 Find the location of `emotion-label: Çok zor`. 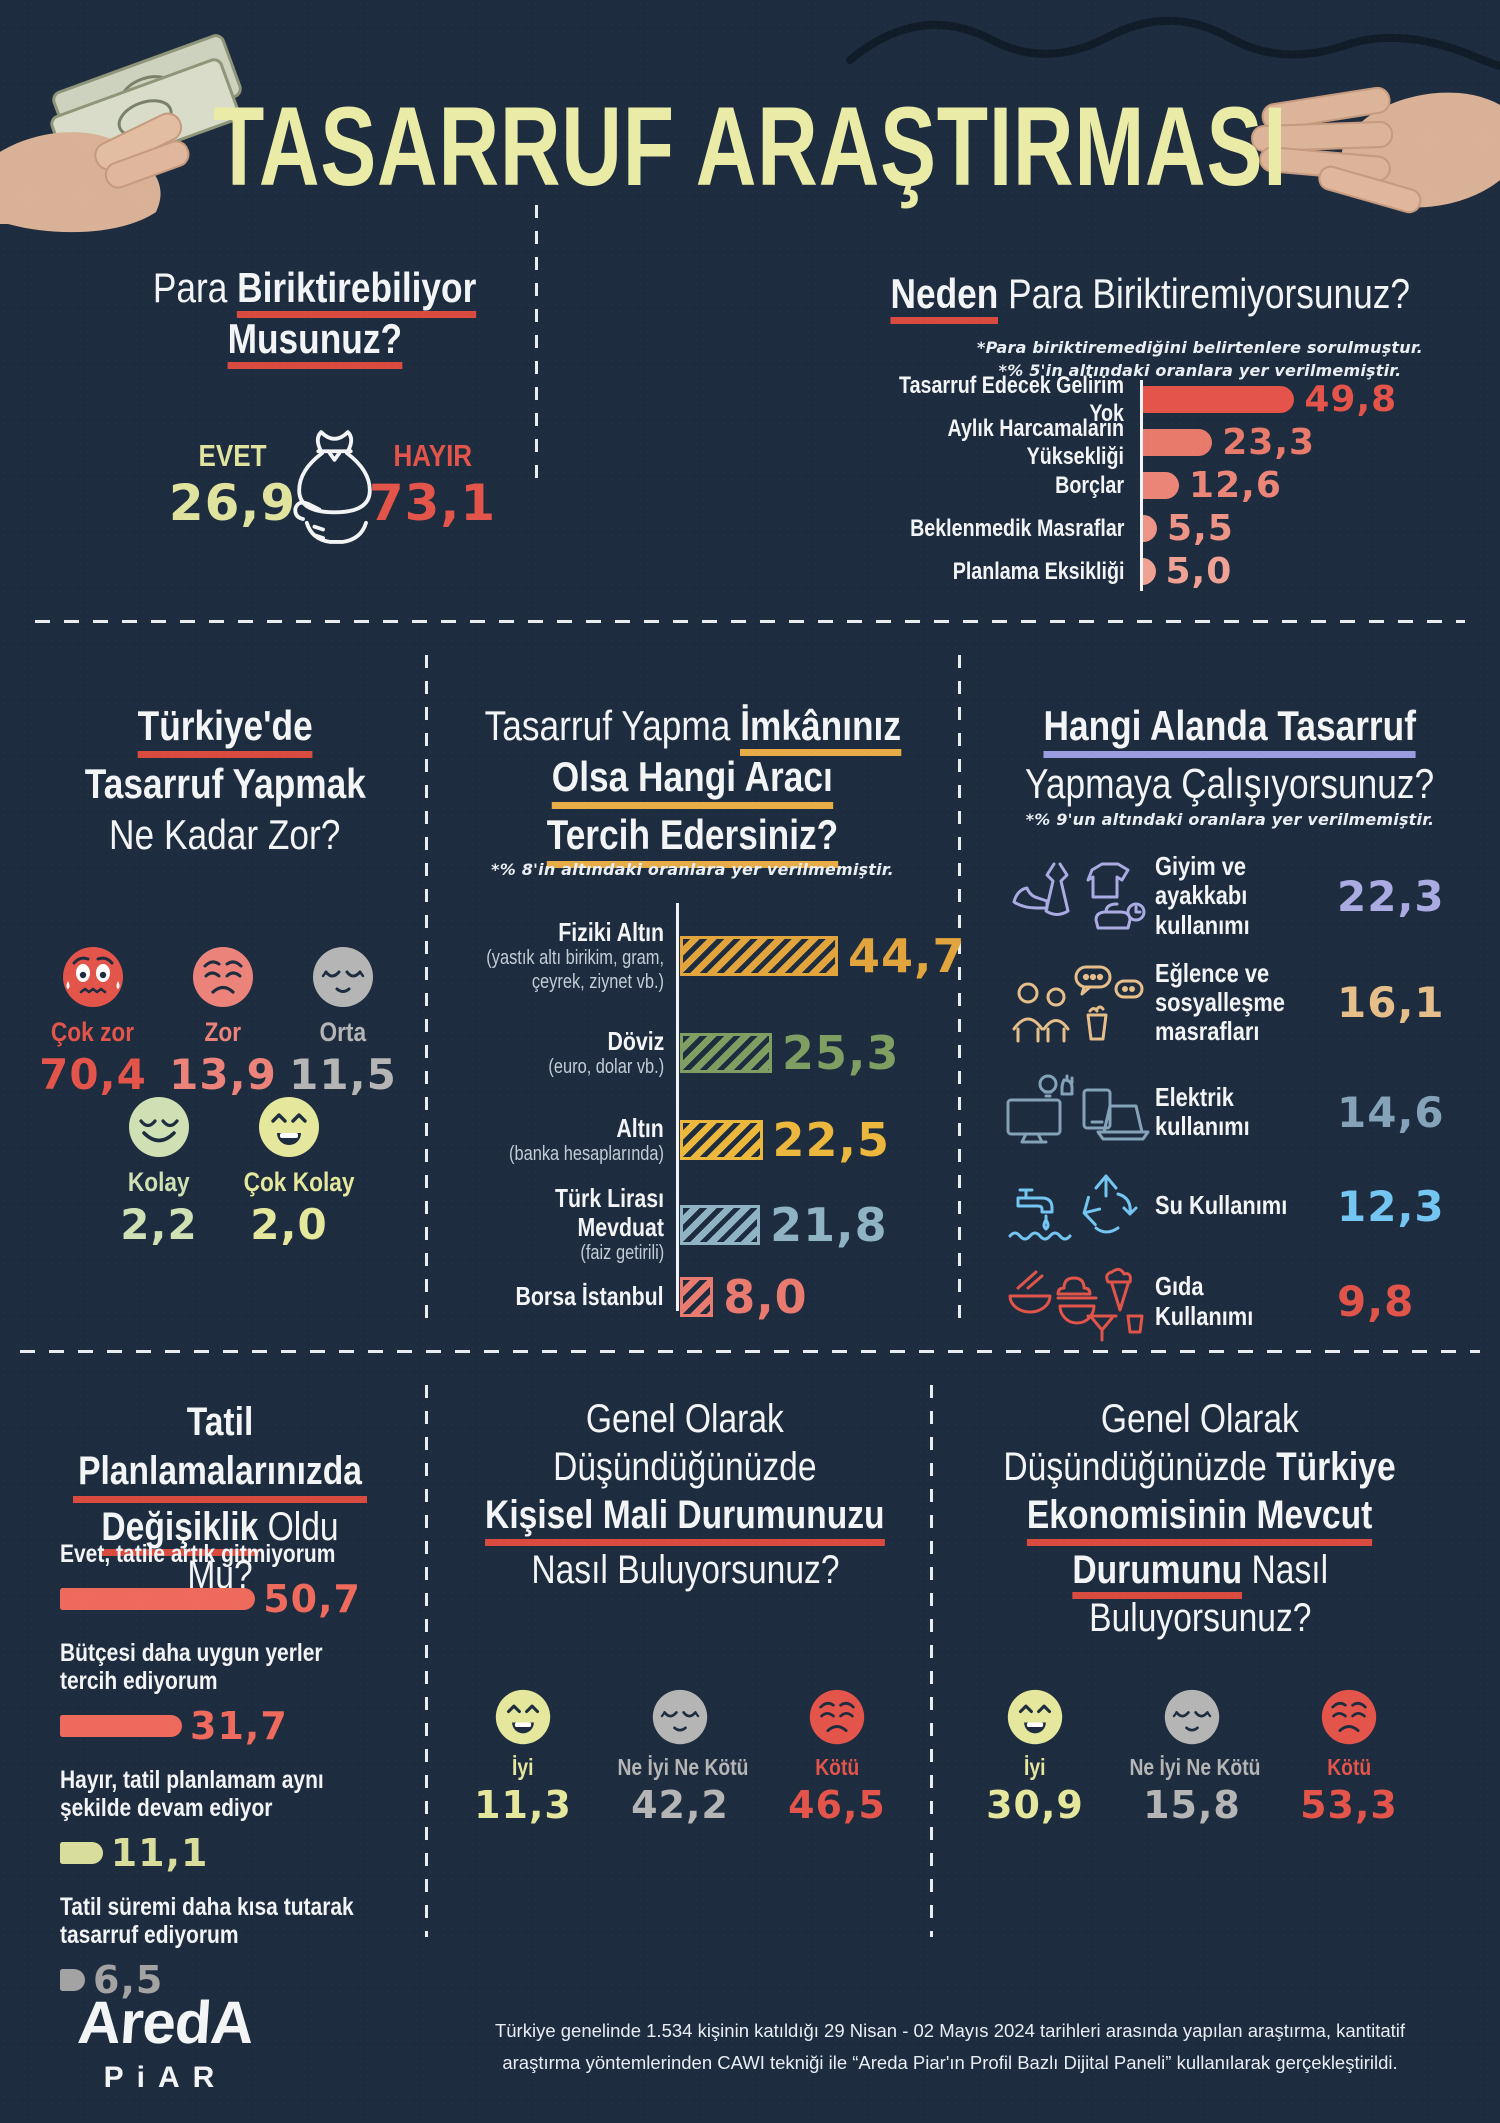

emotion-label: Çok zor is located at coordinates (93, 1032).